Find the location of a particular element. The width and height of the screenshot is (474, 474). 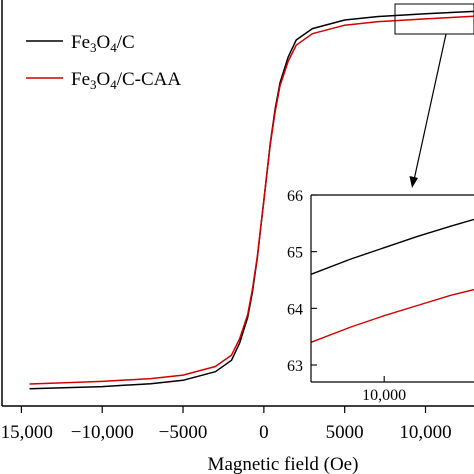

x-tick-label: −10,000 is located at coordinates (102, 432).